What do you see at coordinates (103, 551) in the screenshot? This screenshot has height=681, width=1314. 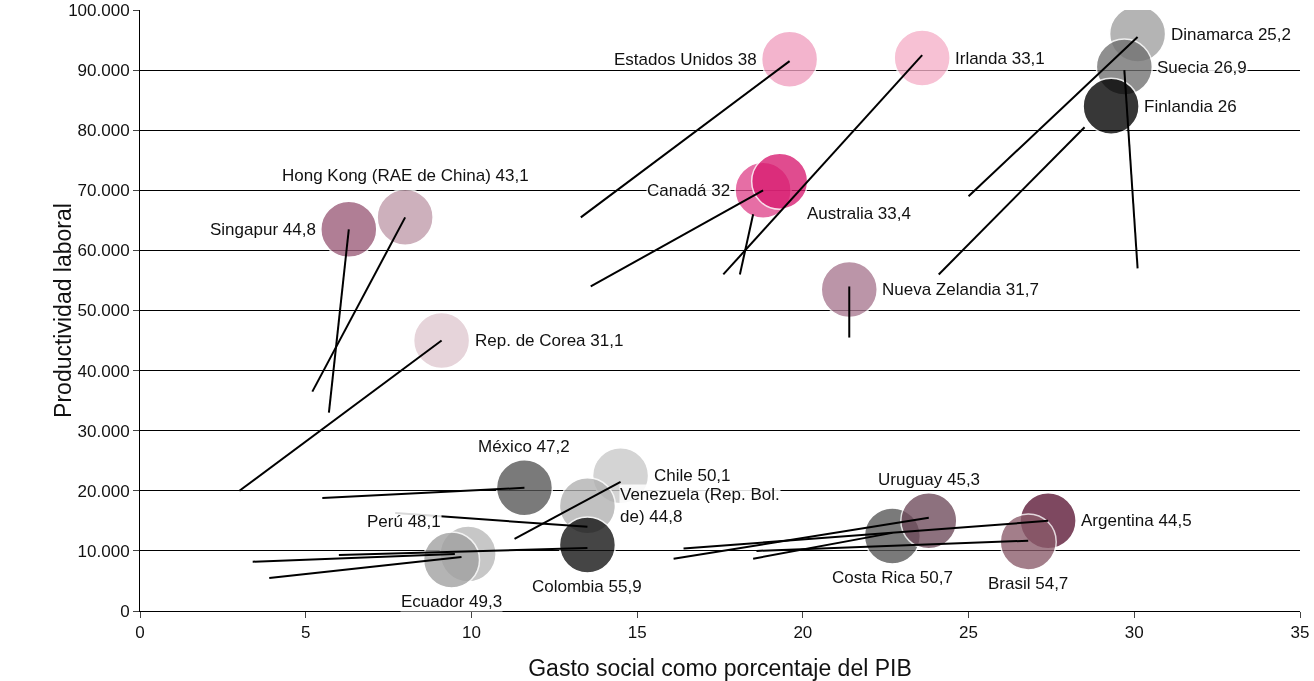 I see `y-tick-label: 10.000` at bounding box center [103, 551].